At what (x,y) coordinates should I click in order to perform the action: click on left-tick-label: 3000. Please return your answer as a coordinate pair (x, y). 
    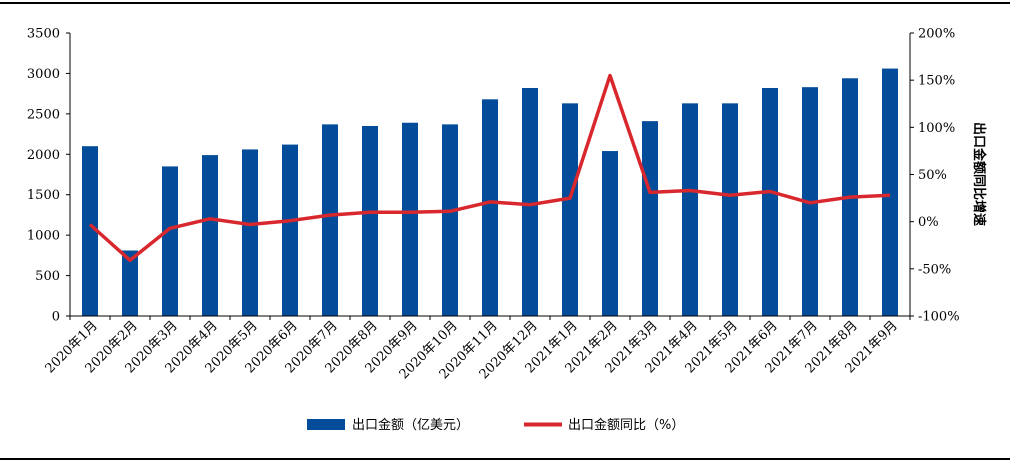
    Looking at the image, I should click on (43, 74).